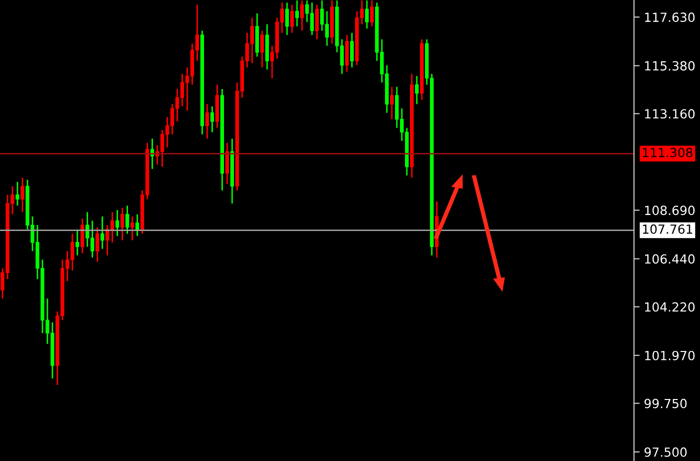  Describe the element at coordinates (670, 211) in the screenshot. I see `y-tick-label: 108.690` at that location.